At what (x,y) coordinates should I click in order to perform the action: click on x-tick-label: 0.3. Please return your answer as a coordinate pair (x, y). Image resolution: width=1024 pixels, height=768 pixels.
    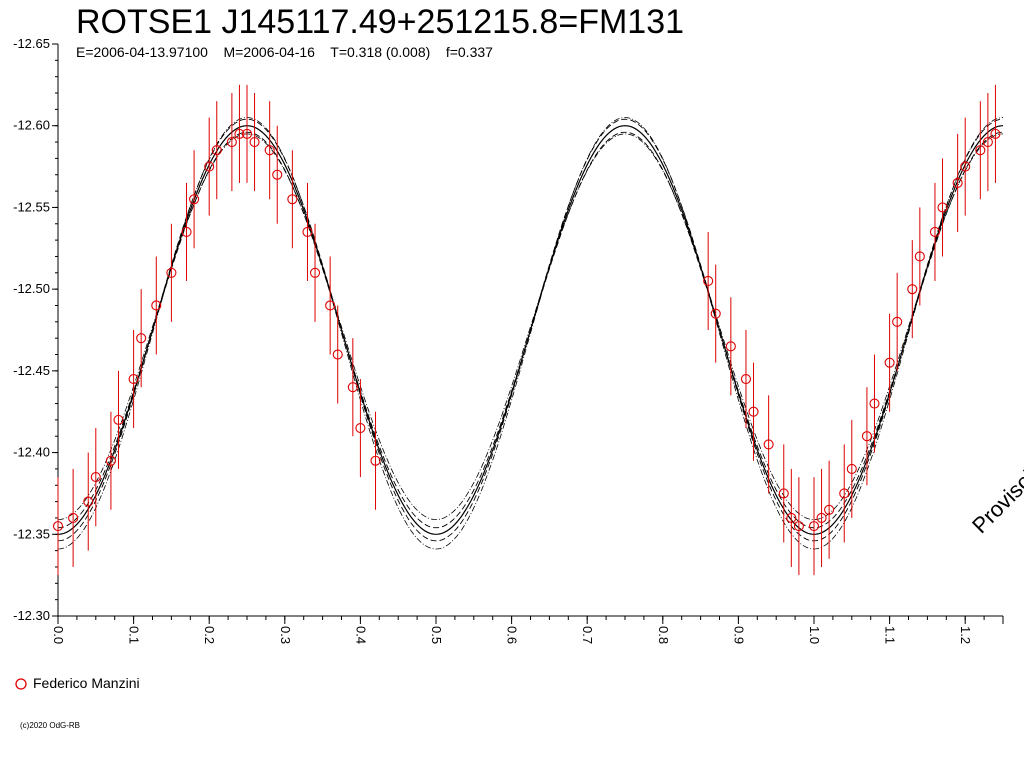
    Looking at the image, I should click on (285, 635).